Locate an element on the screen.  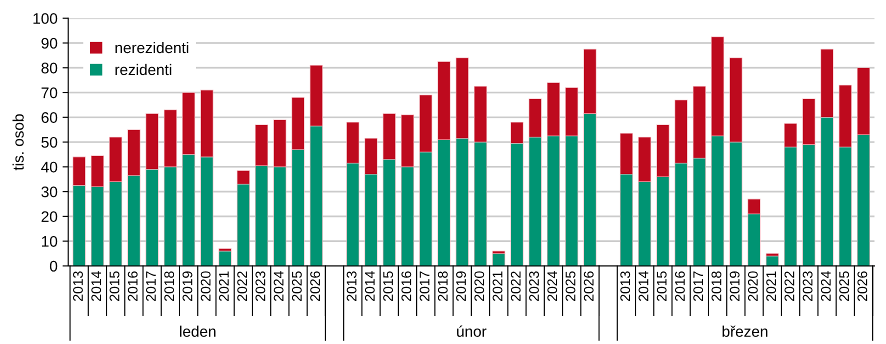
y-tick-label: 0 is located at coordinates (54, 266).